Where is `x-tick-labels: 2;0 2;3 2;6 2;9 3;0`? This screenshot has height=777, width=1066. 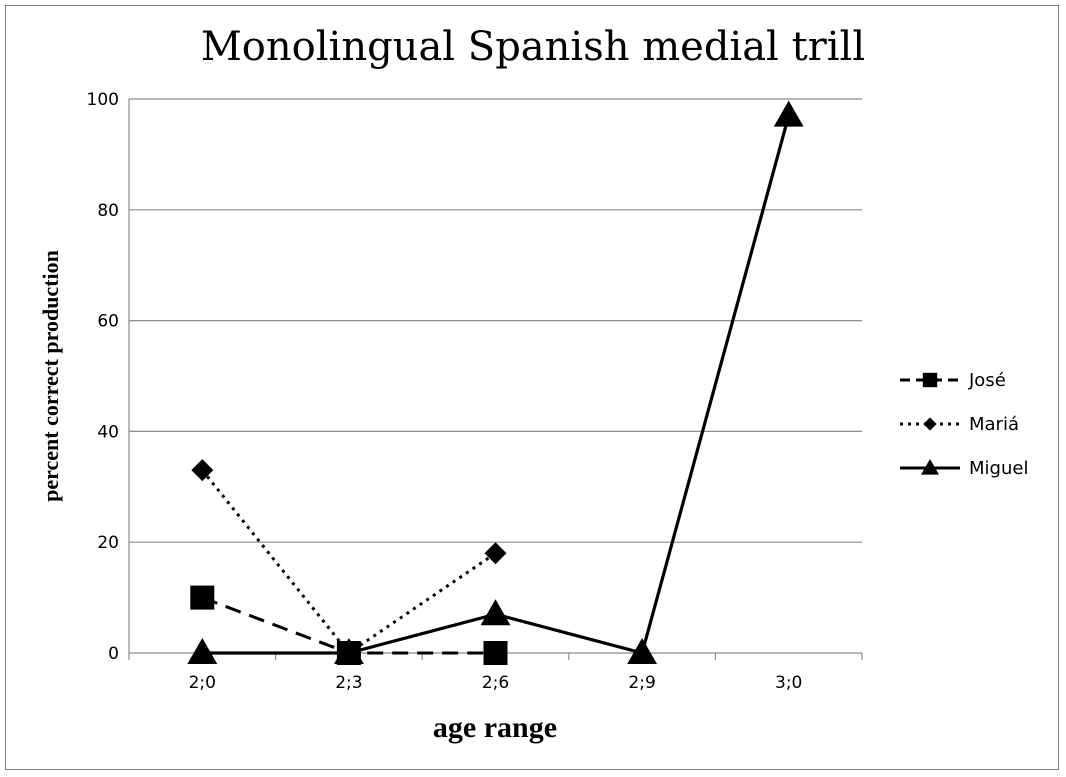
x-tick-labels: 2;0 2;3 2;6 2;9 3;0 is located at coordinates (496, 683).